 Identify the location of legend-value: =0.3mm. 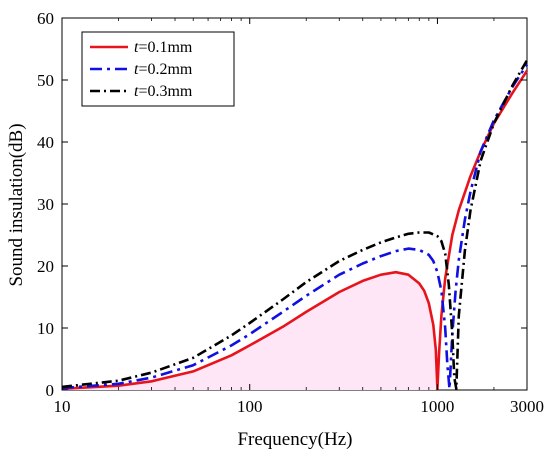
(165, 91).